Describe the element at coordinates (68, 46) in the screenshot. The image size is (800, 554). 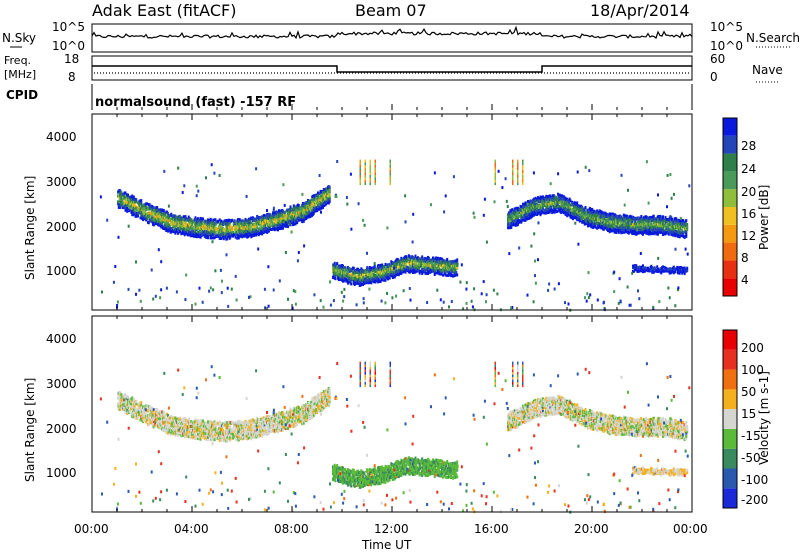
I see `noise-left-tick-bottom: 10^0` at that location.